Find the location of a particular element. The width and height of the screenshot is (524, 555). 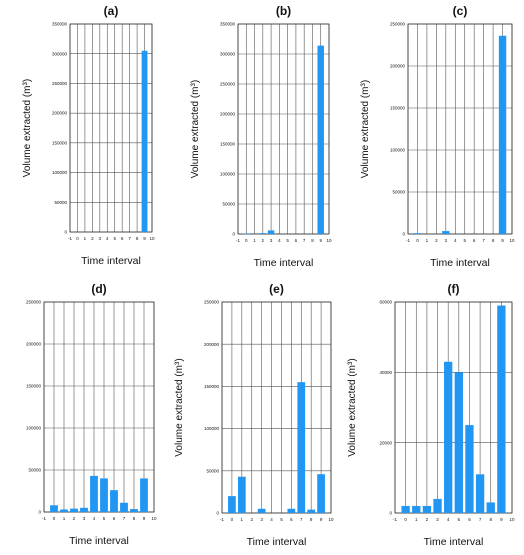

y-tick-label: 300000 is located at coordinates (60, 53).